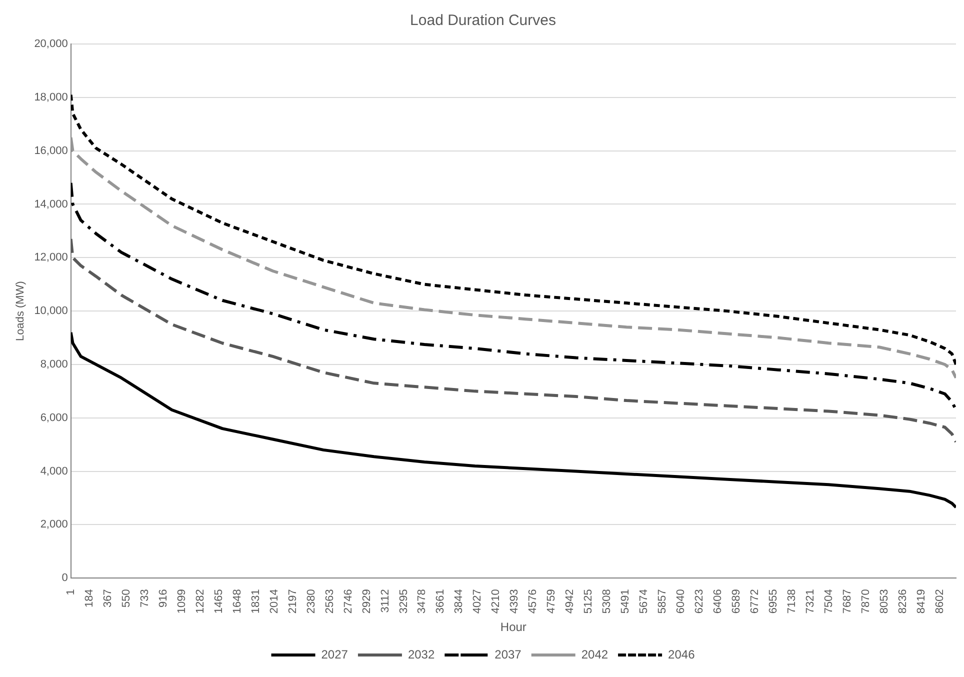  What do you see at coordinates (51, 44) in the screenshot?
I see `y-tick-label: 20,000` at bounding box center [51, 44].